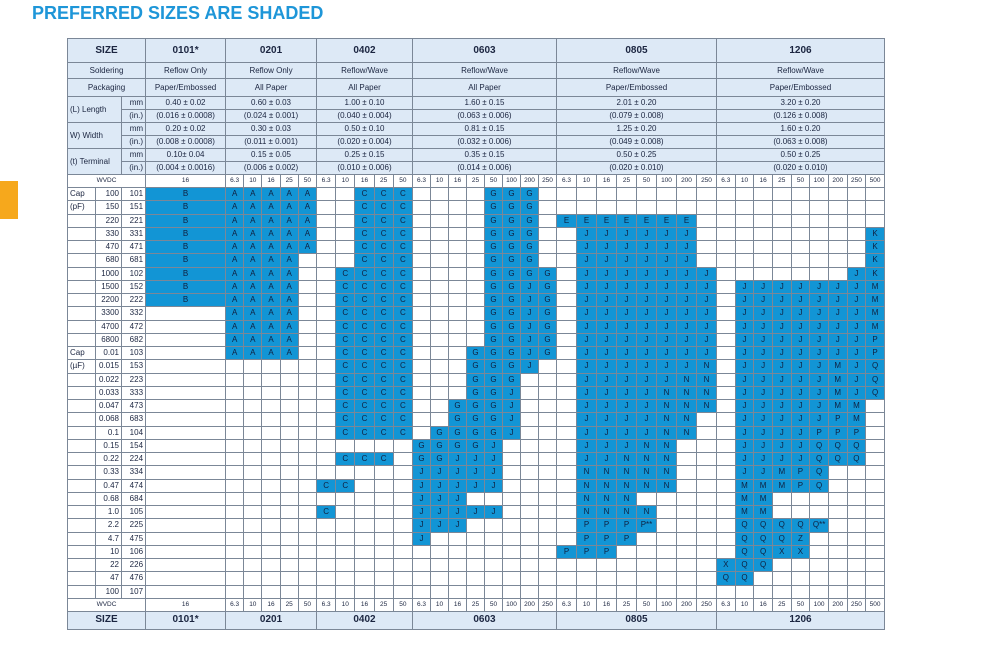 Image resolution: width=999 pixels, height=652 pixels. What do you see at coordinates (108, 459) in the screenshot?
I see `cap-value: 0.22` at bounding box center [108, 459].